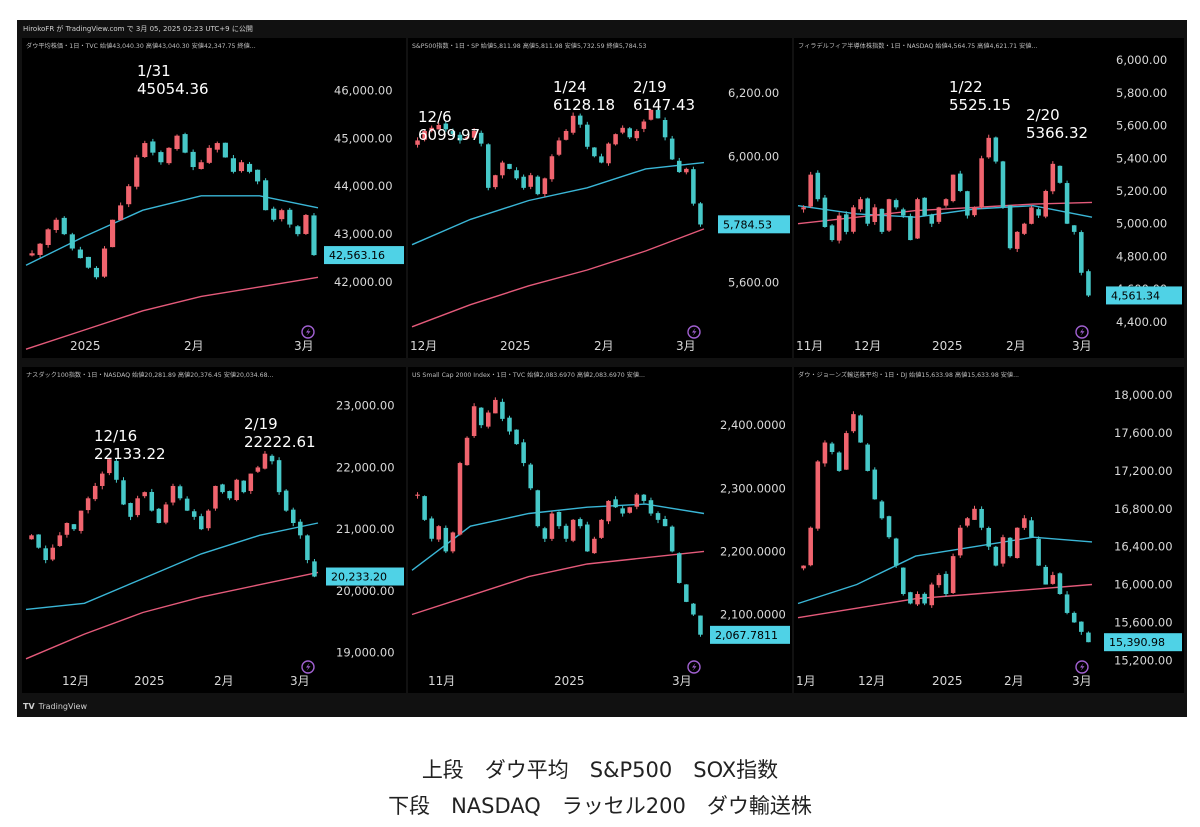  I want to click on y-tick-label: 15,600.00, so click(1143, 622).